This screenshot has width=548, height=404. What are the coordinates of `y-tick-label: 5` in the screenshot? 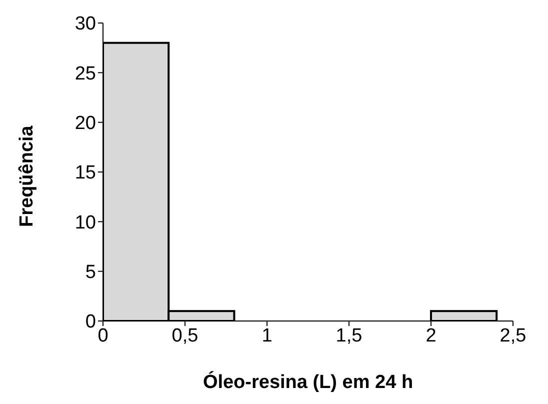 It's located at (90, 273).